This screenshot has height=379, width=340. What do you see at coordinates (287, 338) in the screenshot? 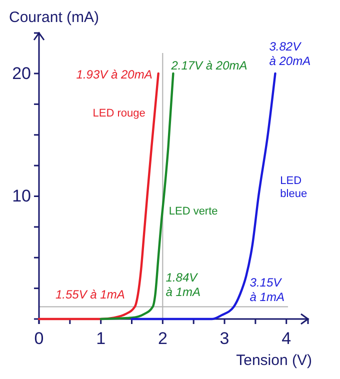
I see `x-tick-label: 4` at bounding box center [287, 338].